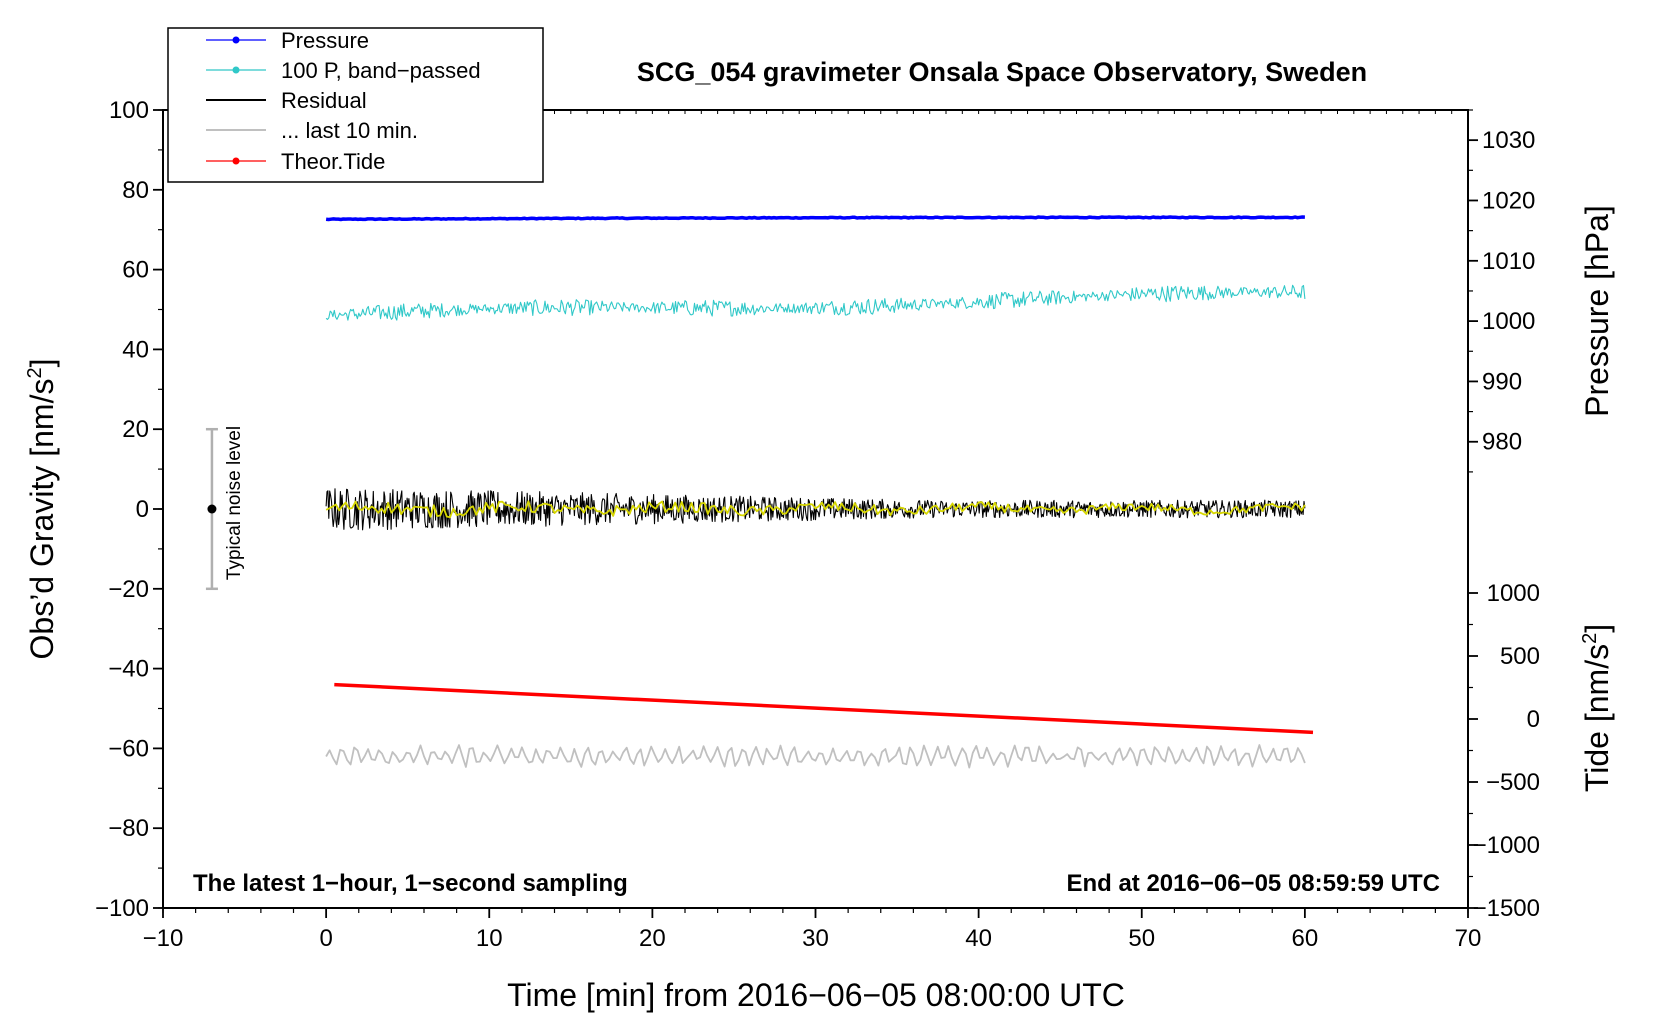  I want to click on noise-label: Typical noise level, so click(234, 503).